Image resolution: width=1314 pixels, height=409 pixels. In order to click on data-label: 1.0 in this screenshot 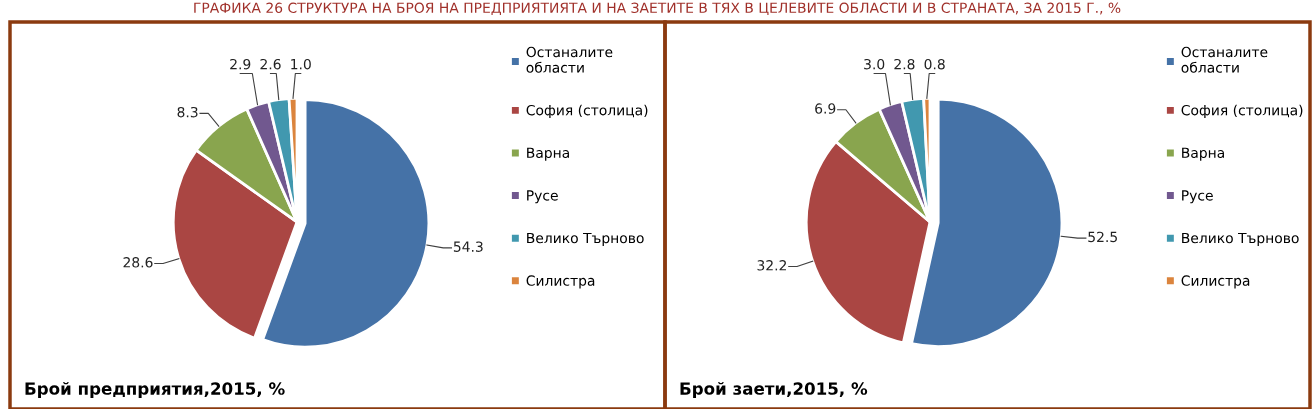, I will do `click(301, 64)`.